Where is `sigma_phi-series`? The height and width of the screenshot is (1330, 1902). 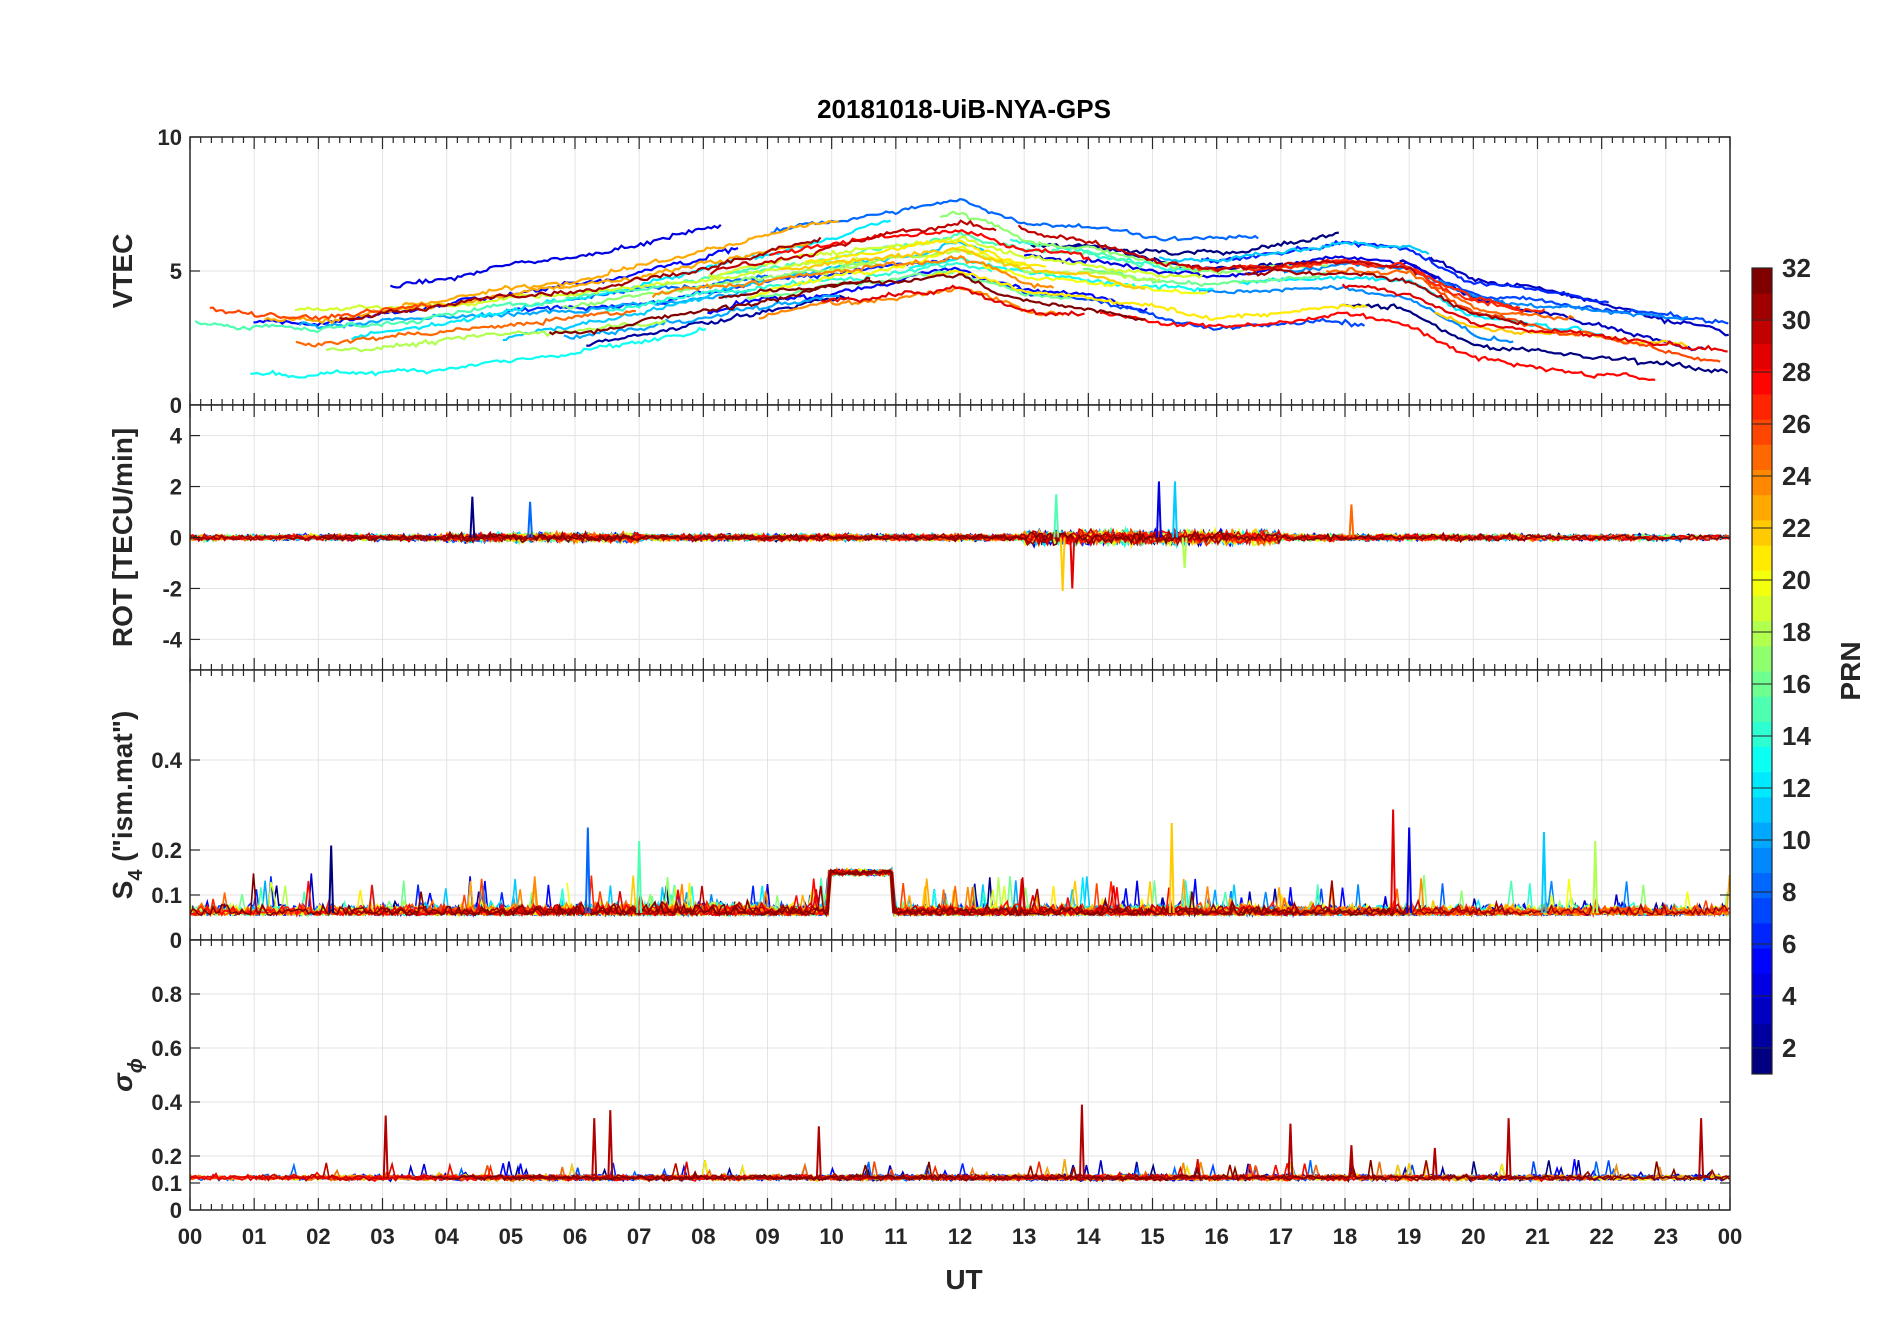
sigma_phi-series is located at coordinates (960, 1143).